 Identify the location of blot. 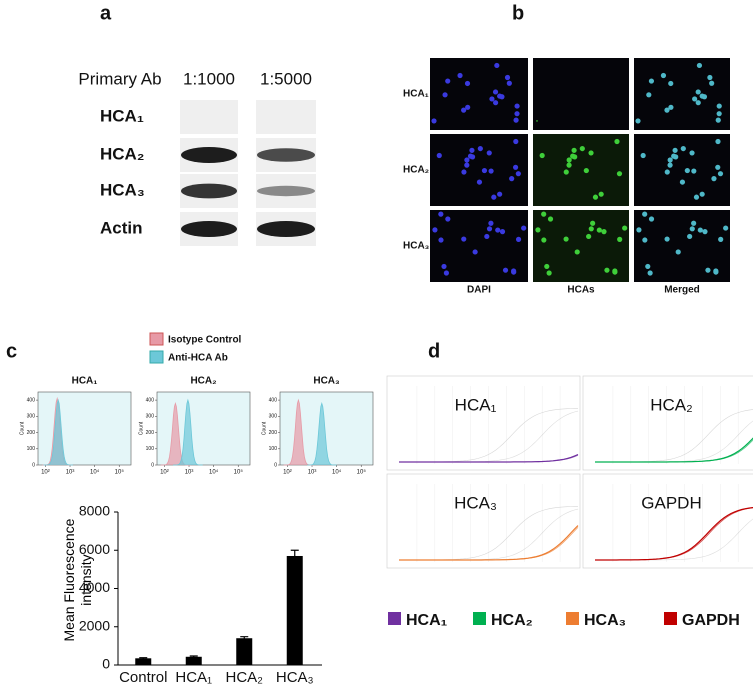
(286, 117).